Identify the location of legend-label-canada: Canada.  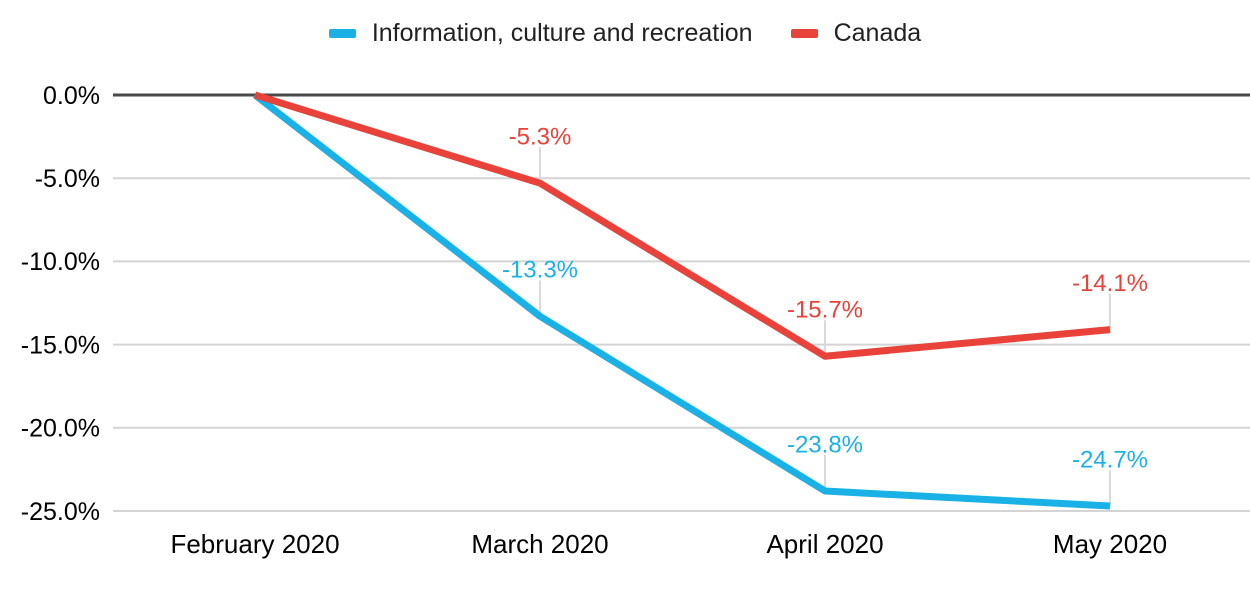
(877, 33).